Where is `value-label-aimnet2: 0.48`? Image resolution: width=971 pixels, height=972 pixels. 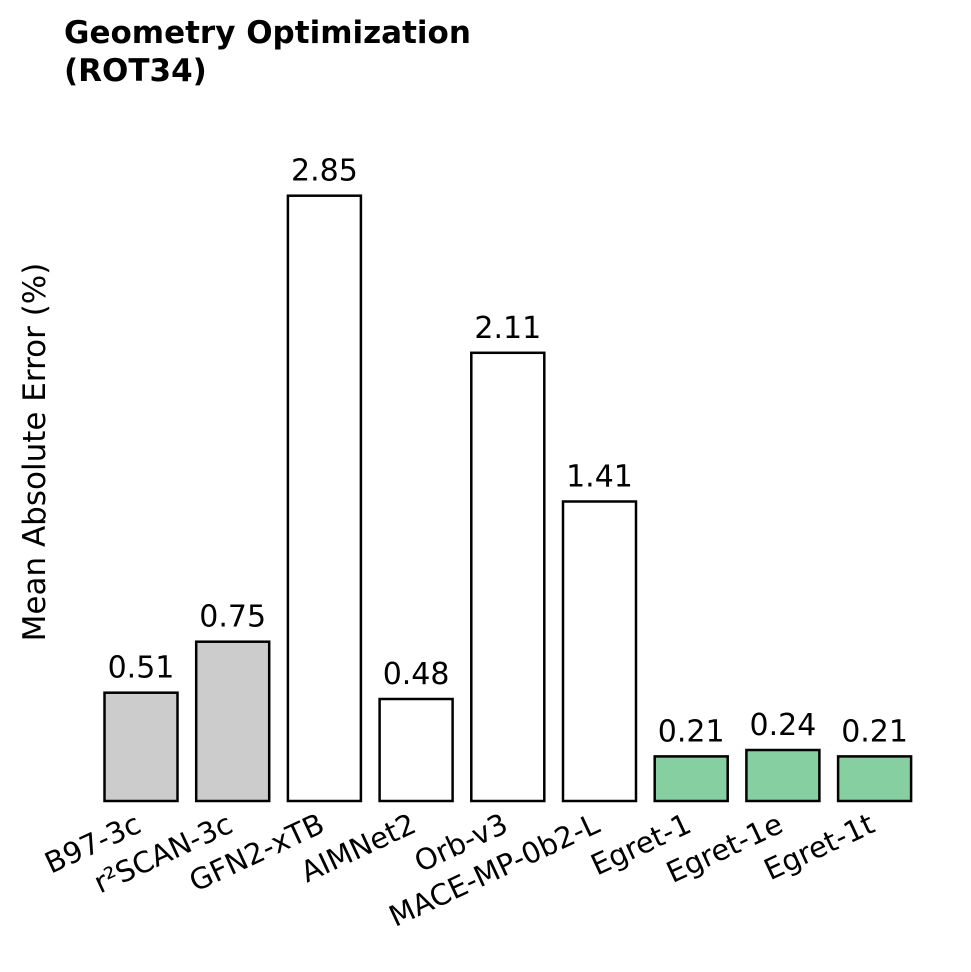
value-label-aimnet2: 0.48 is located at coordinates (416, 674).